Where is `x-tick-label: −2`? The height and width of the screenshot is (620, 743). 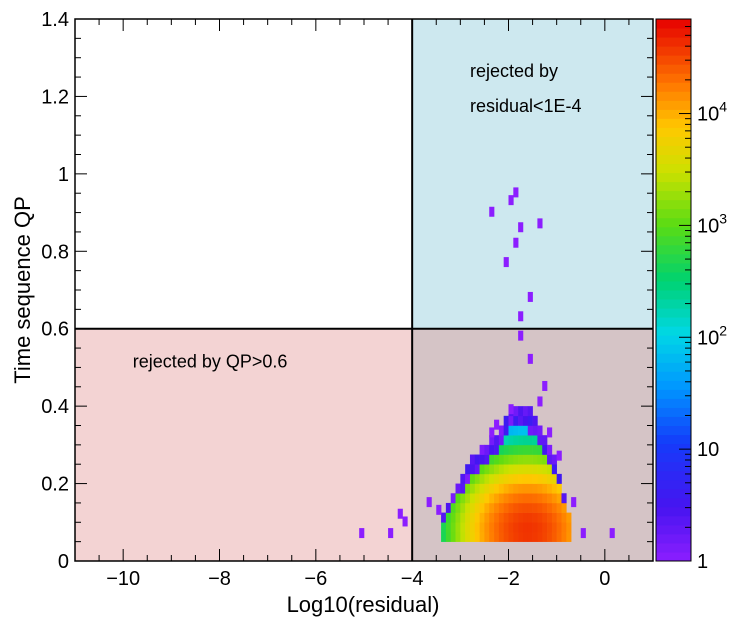
x-tick-label: −2 is located at coordinates (508, 579).